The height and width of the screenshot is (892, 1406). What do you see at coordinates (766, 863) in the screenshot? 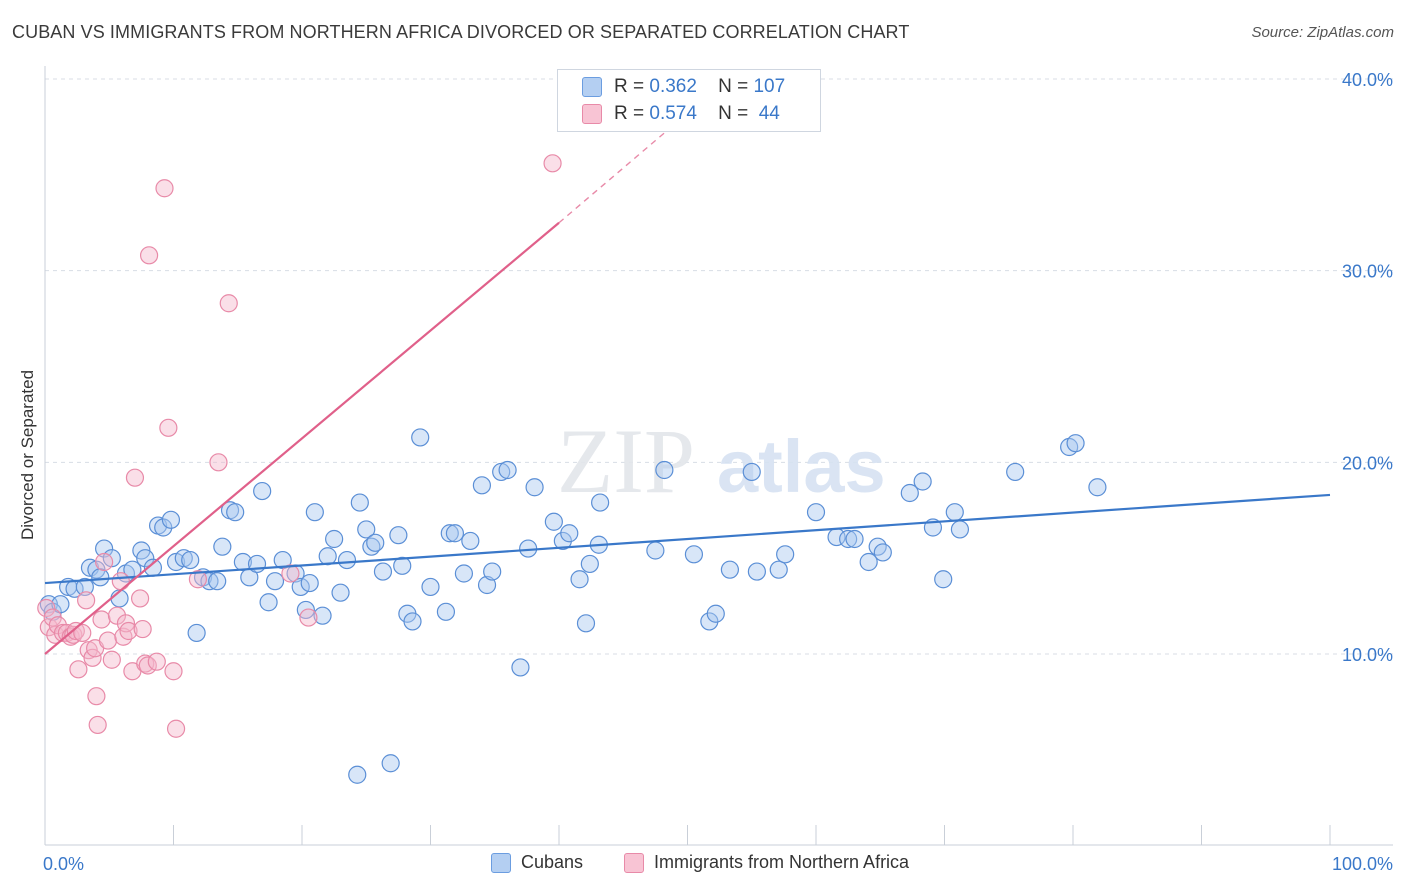
I see `legend-item-immigrants: Immigrants from Northern Africa` at bounding box center [766, 863].